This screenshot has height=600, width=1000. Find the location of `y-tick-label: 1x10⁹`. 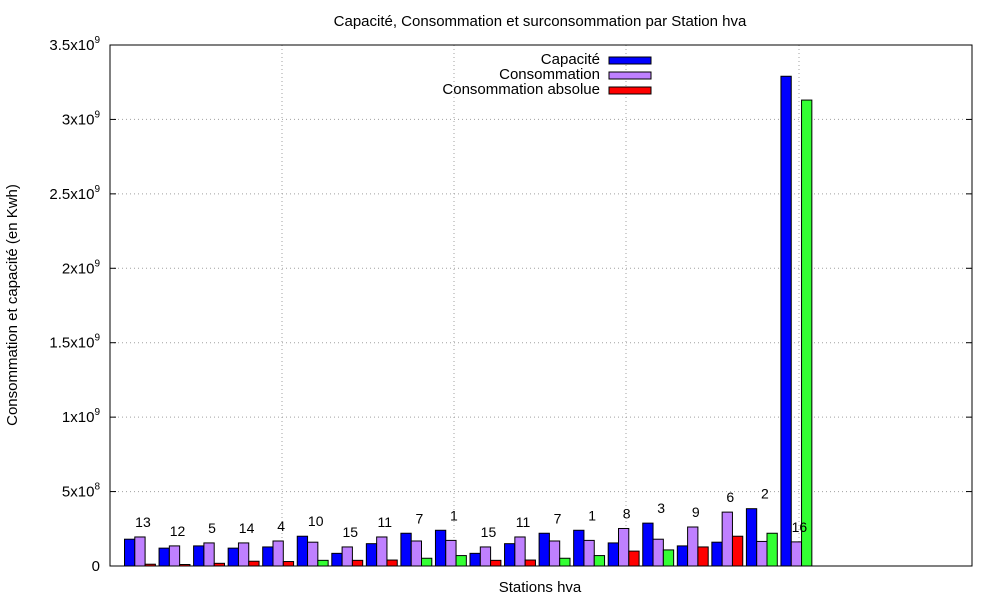

y-tick-label: 1x10⁹ is located at coordinates (81, 416).